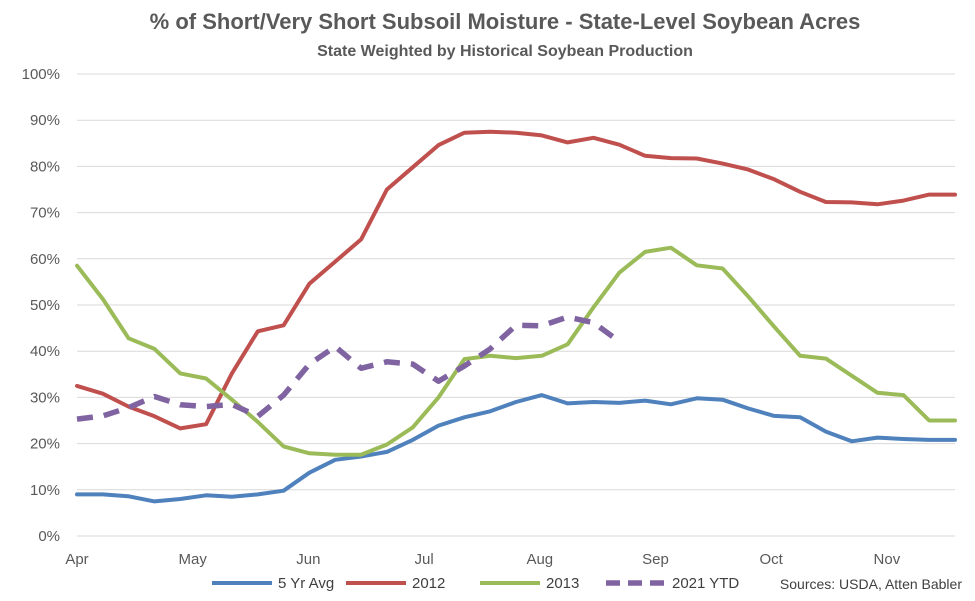 The image size is (975, 601). What do you see at coordinates (45, 213) in the screenshot?
I see `y-tick-label: 70%` at bounding box center [45, 213].